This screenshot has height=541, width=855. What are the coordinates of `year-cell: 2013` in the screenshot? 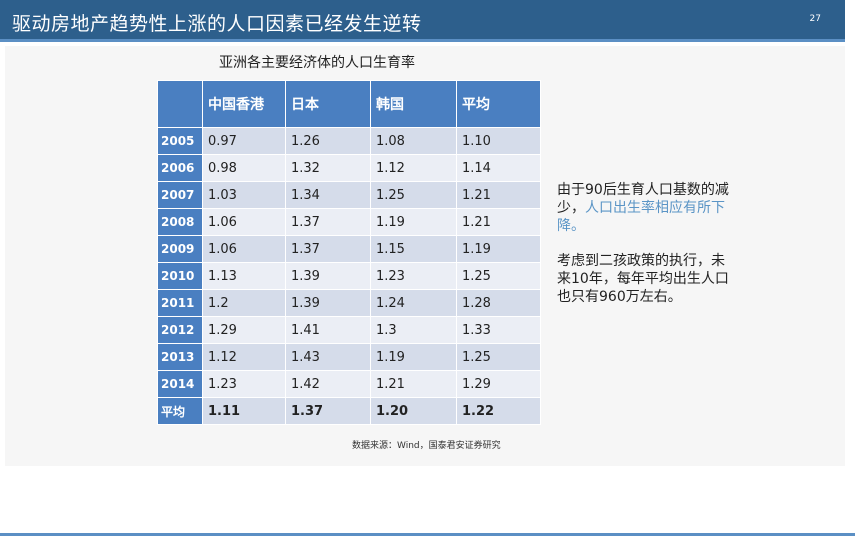 It's located at (180, 357).